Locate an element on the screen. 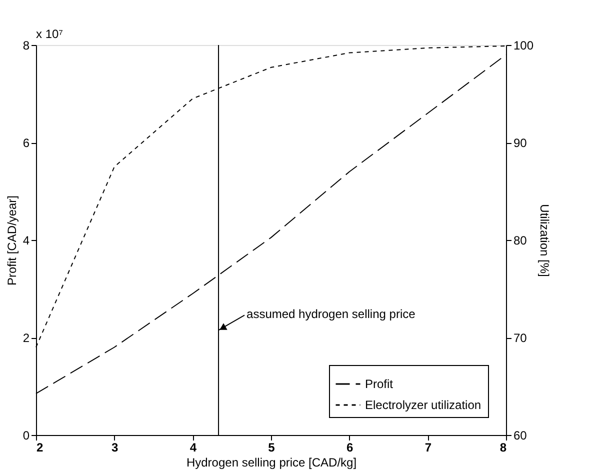  x-axis-title: Hydrogen selling price [CAD/kg] is located at coordinates (271, 463).